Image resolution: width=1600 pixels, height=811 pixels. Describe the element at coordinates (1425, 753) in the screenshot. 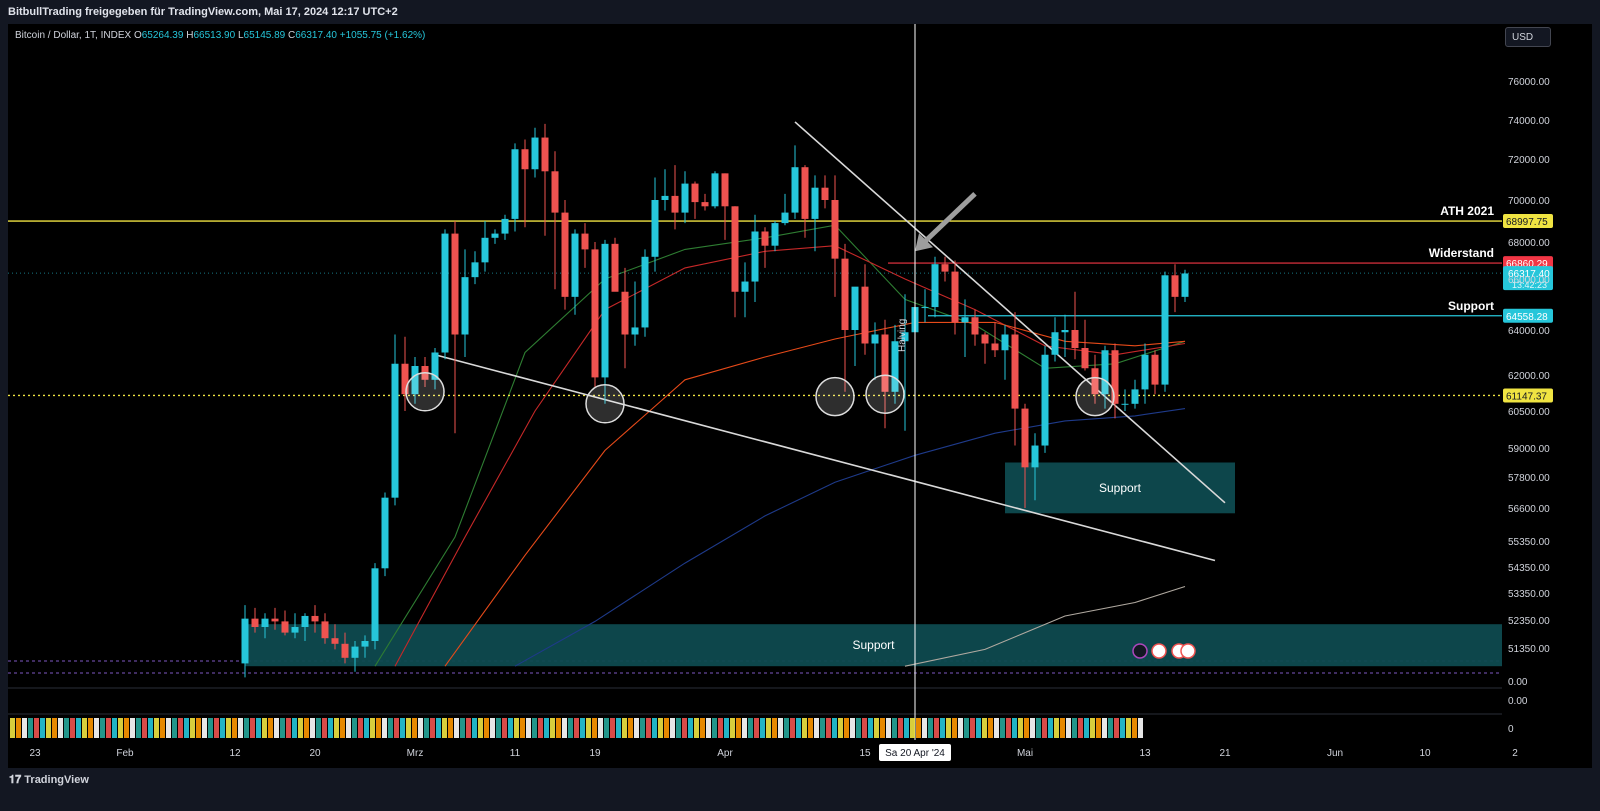

I see `x-axis-tick-label: 10` at that location.